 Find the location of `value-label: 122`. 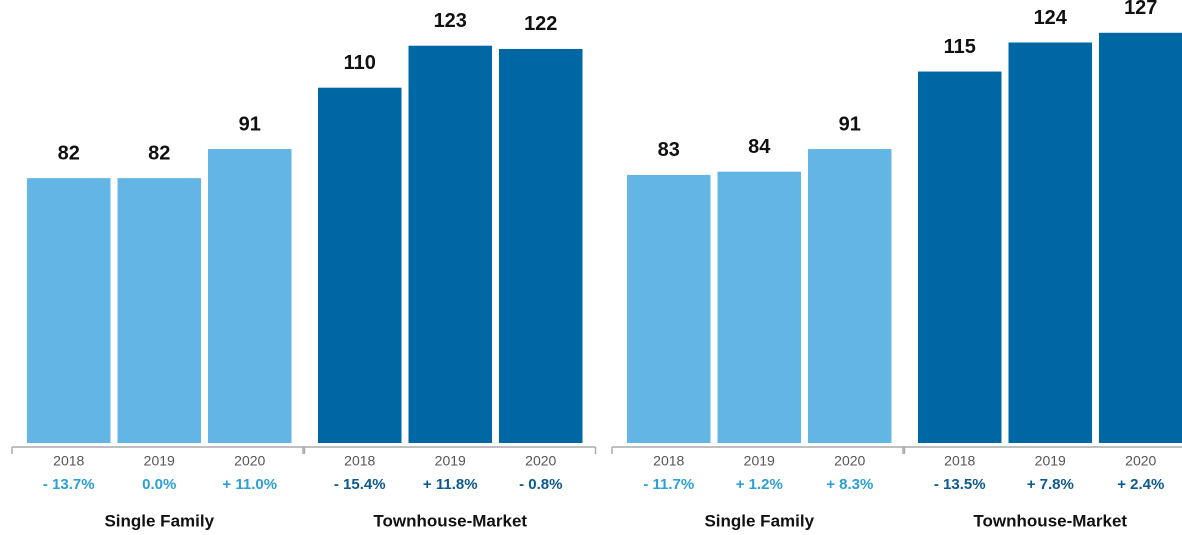

value-label: 122 is located at coordinates (540, 24).